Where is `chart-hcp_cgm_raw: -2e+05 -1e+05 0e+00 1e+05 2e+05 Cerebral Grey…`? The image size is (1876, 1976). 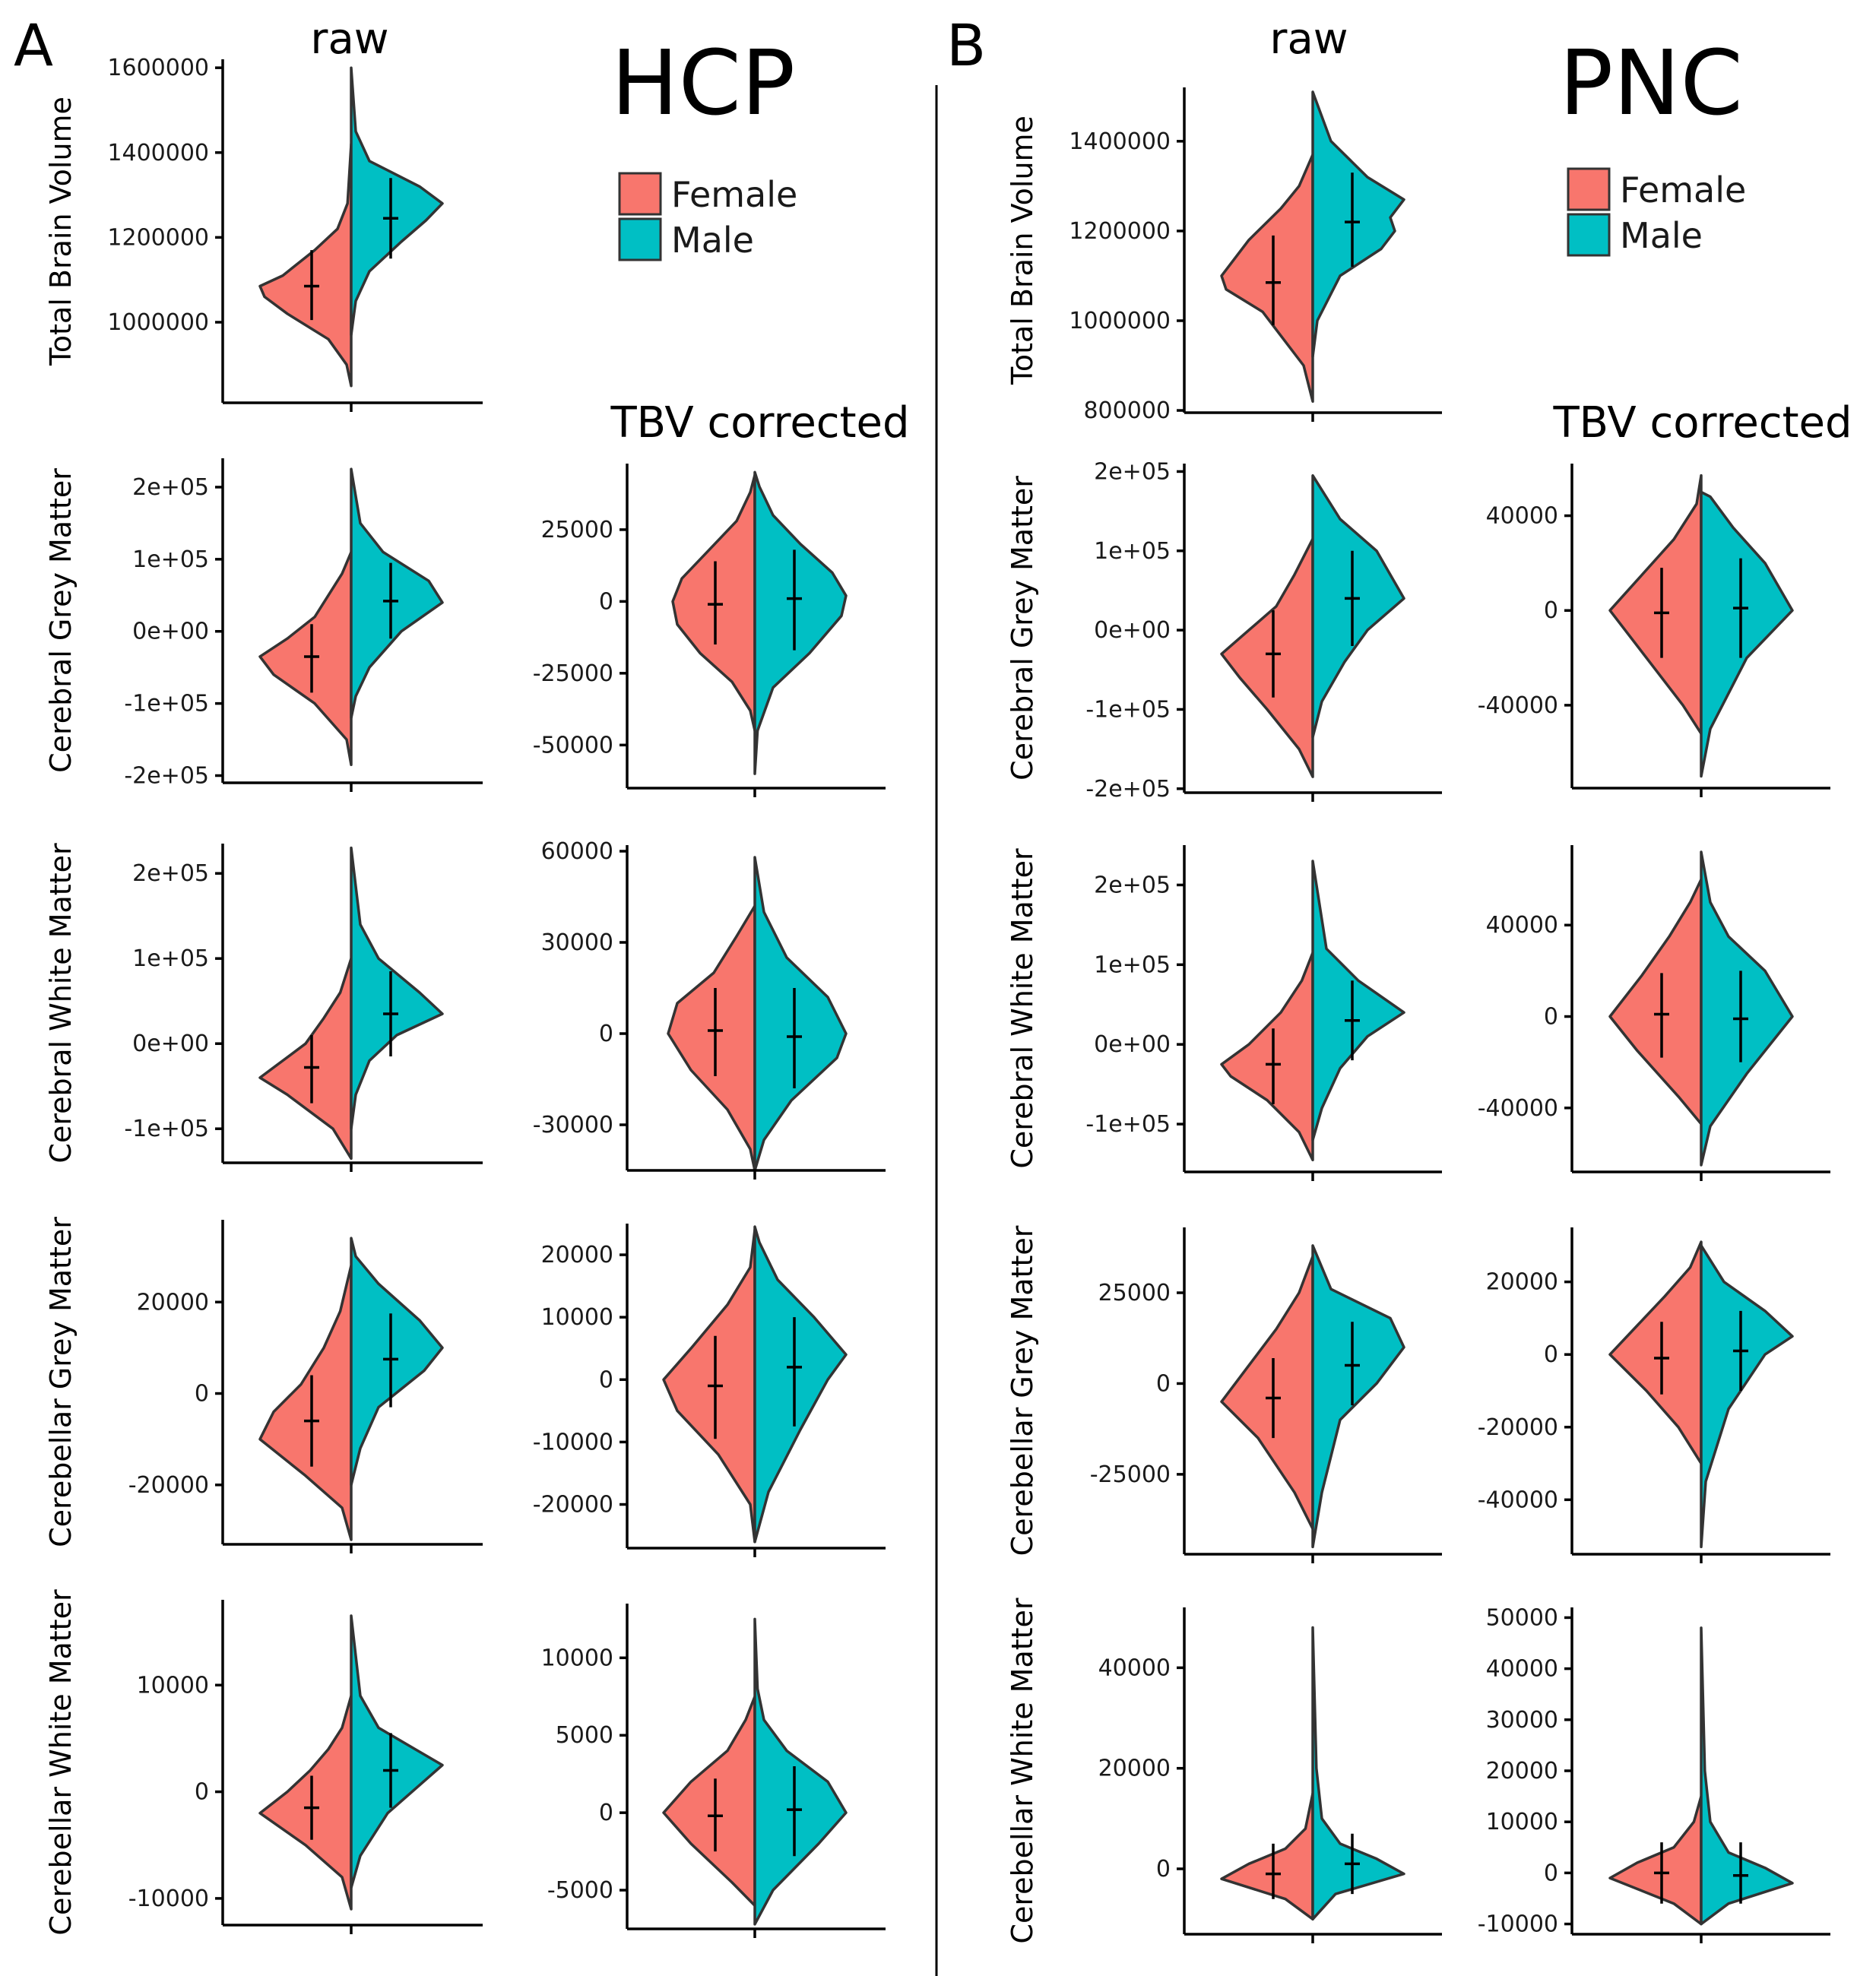
chart-hcp_cgm_raw: -2e+05 -1e+05 0e+00 1e+05 2e+05 Cerebral Grey… is located at coordinates (263, 625).